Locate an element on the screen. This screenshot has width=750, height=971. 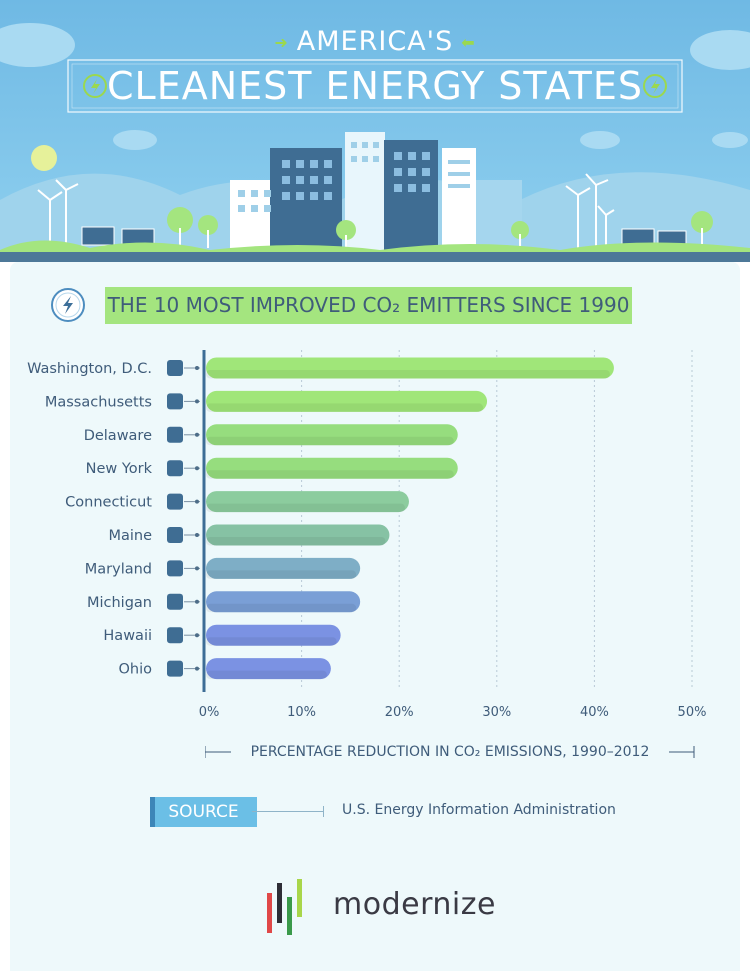
bolt-icon-right is located at coordinates (655, 86).